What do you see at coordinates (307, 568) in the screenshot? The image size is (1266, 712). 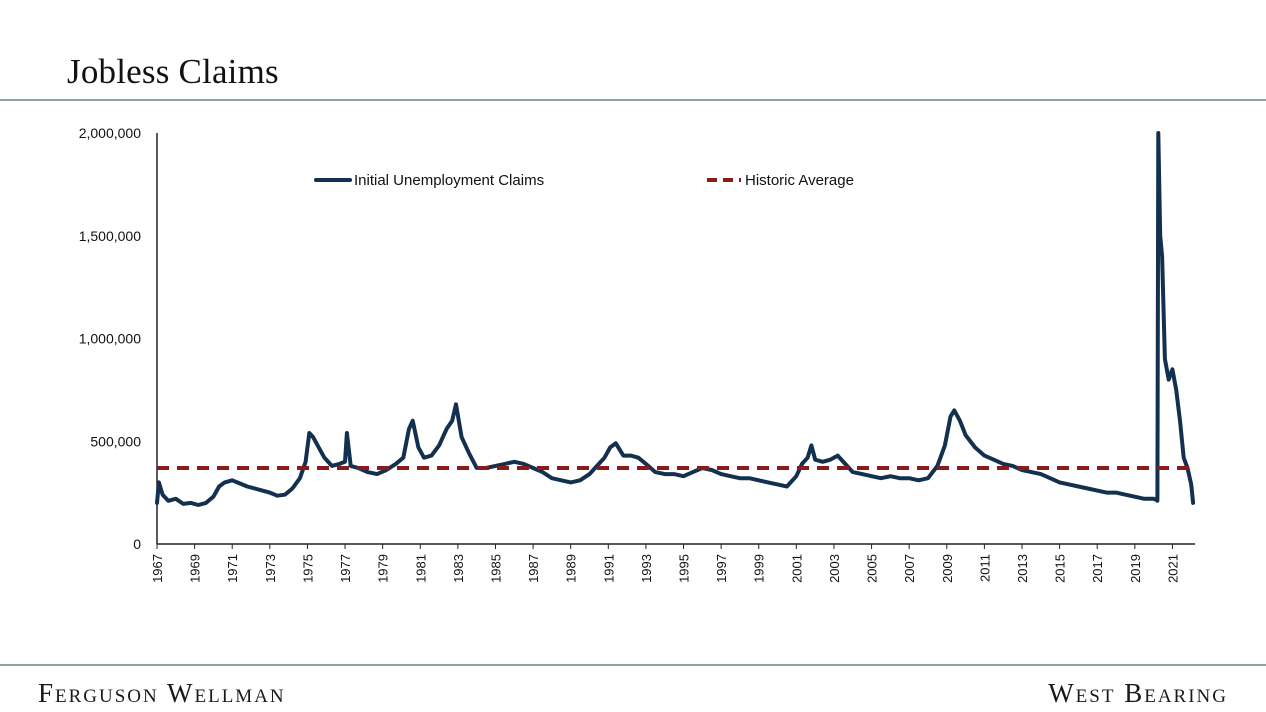 I see `x-tick-label: 1975` at bounding box center [307, 568].